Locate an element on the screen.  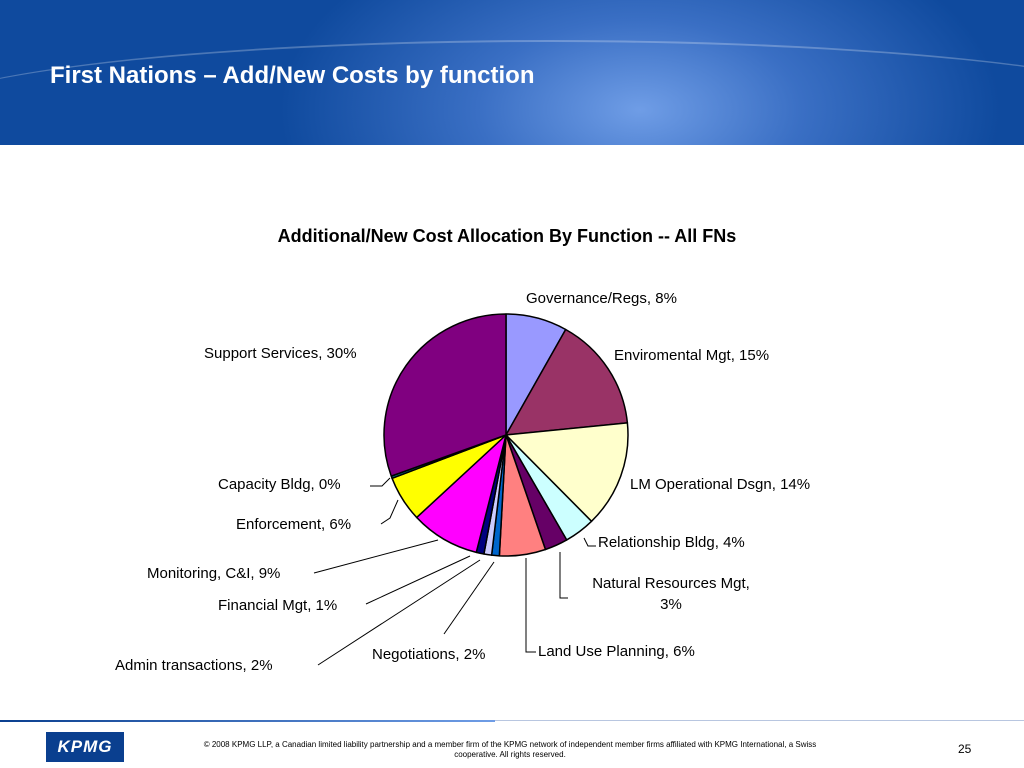
page-number: 25 is located at coordinates (965, 749).